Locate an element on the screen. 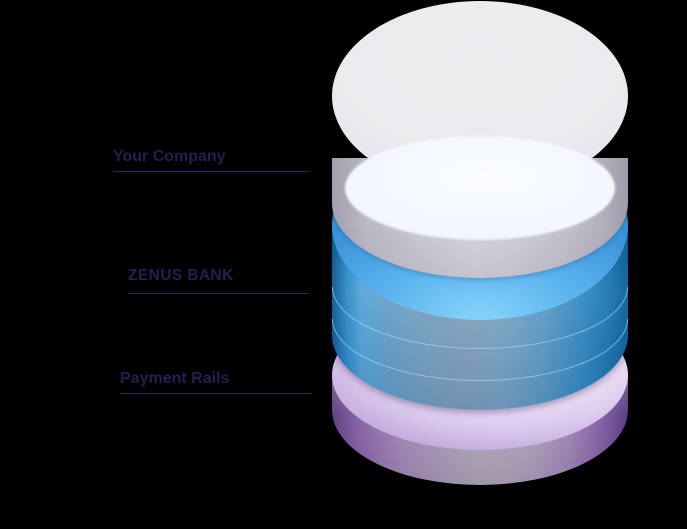  zenus-bank-layer-divider-2-arc is located at coordinates (480, 350).